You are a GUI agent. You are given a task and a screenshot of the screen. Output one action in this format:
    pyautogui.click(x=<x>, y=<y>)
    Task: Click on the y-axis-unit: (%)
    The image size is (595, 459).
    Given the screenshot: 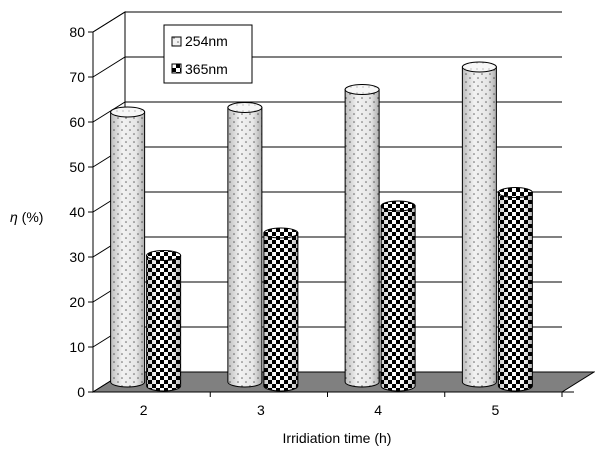 What is the action you would take?
    pyautogui.click(x=31, y=217)
    